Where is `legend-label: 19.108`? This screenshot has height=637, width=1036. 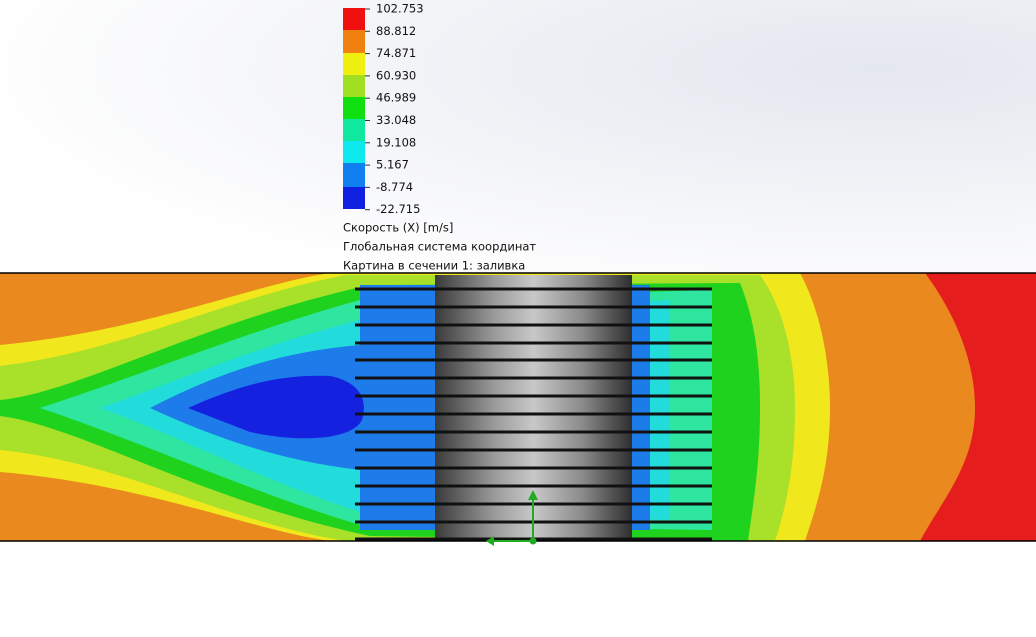
legend-label: 19.108 is located at coordinates (396, 142).